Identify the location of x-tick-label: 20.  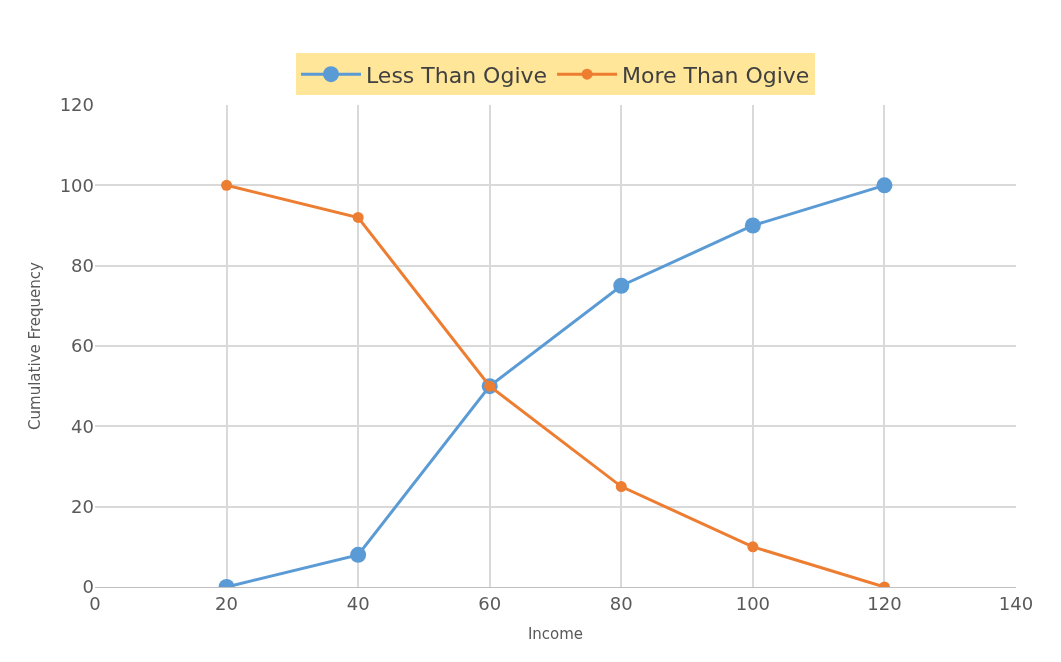
(227, 603).